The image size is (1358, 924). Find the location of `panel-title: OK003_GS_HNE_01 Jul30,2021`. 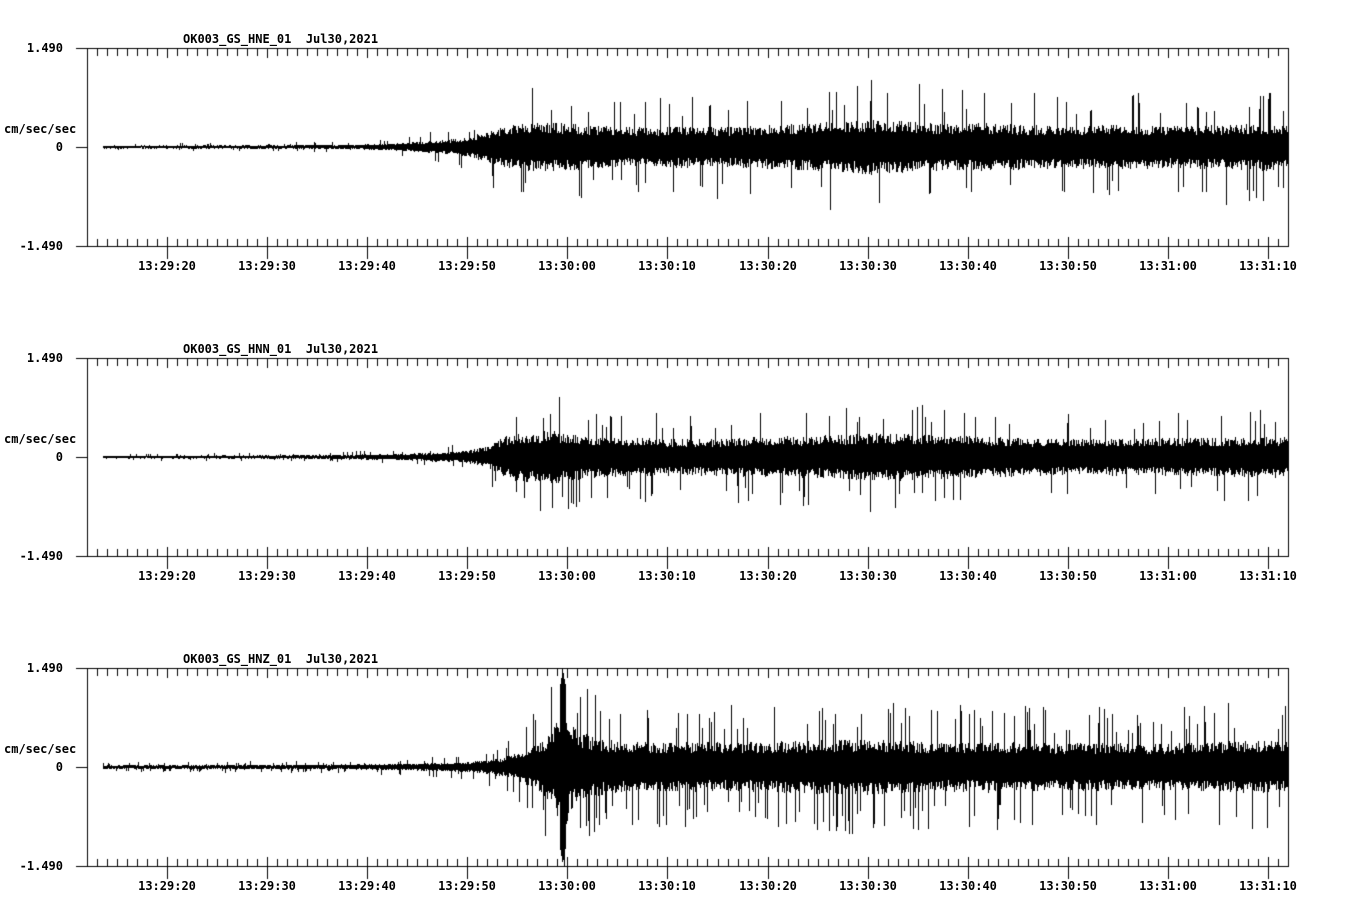

panel-title: OK003_GS_HNE_01 Jul30,2021 is located at coordinates (281, 39).